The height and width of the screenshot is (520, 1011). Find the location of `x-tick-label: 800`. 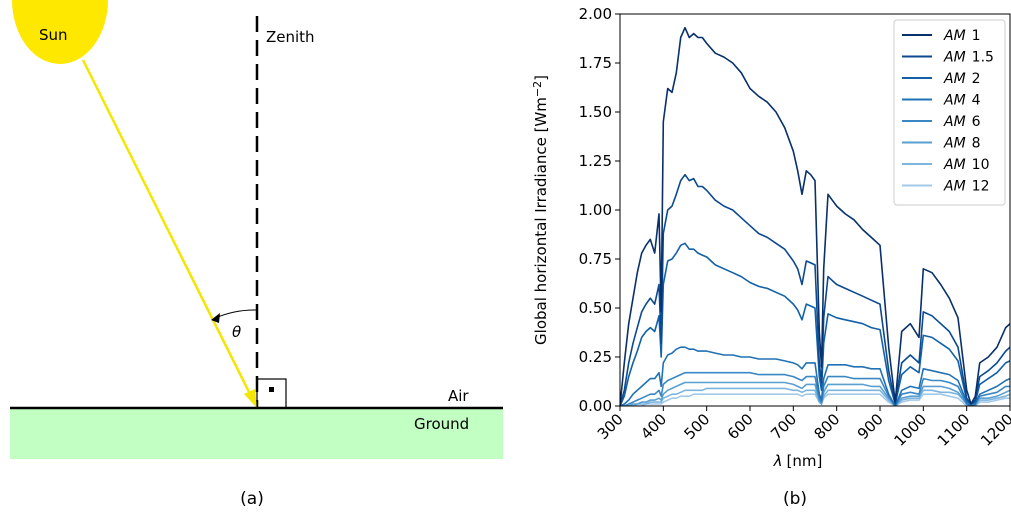

x-tick-label: 800 is located at coordinates (827, 426).